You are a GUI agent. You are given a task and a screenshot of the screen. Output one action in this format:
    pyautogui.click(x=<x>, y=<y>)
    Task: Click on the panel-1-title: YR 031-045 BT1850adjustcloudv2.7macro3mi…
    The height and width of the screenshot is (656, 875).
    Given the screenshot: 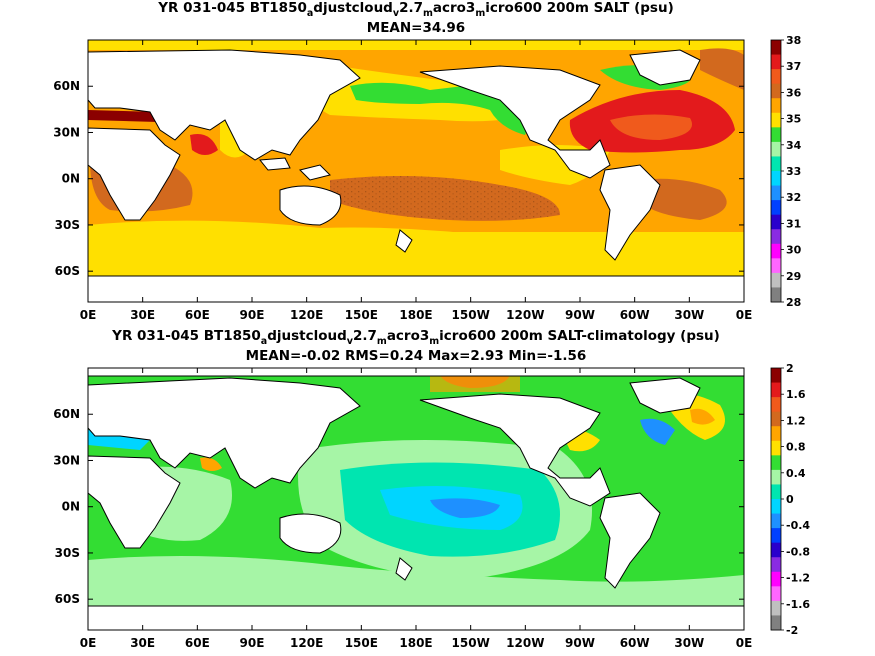 What is the action you would take?
    pyautogui.click(x=415, y=9)
    